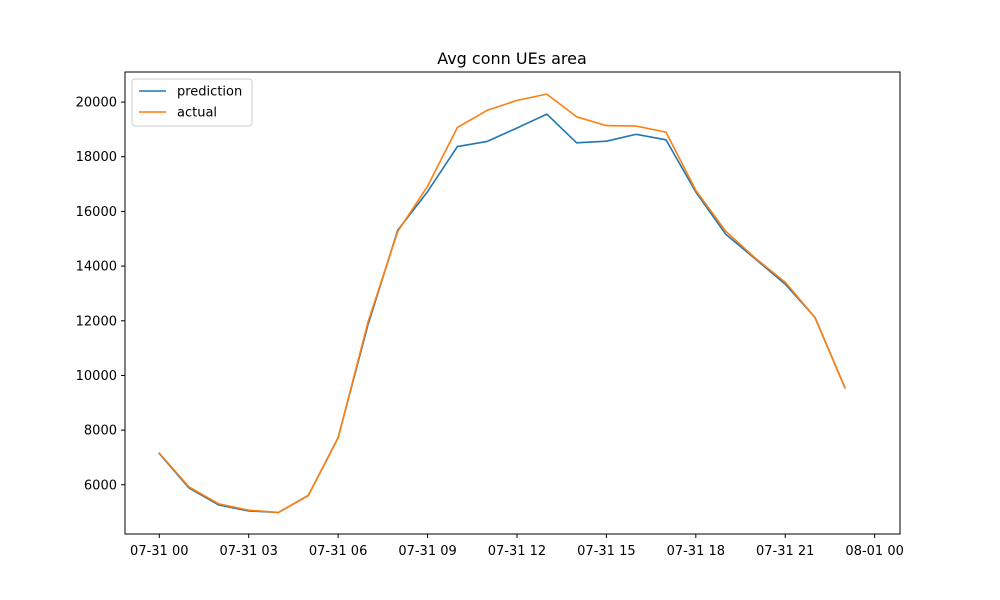  Describe the element at coordinates (338, 551) in the screenshot. I see `x-tick-label: 07-31 06` at that location.